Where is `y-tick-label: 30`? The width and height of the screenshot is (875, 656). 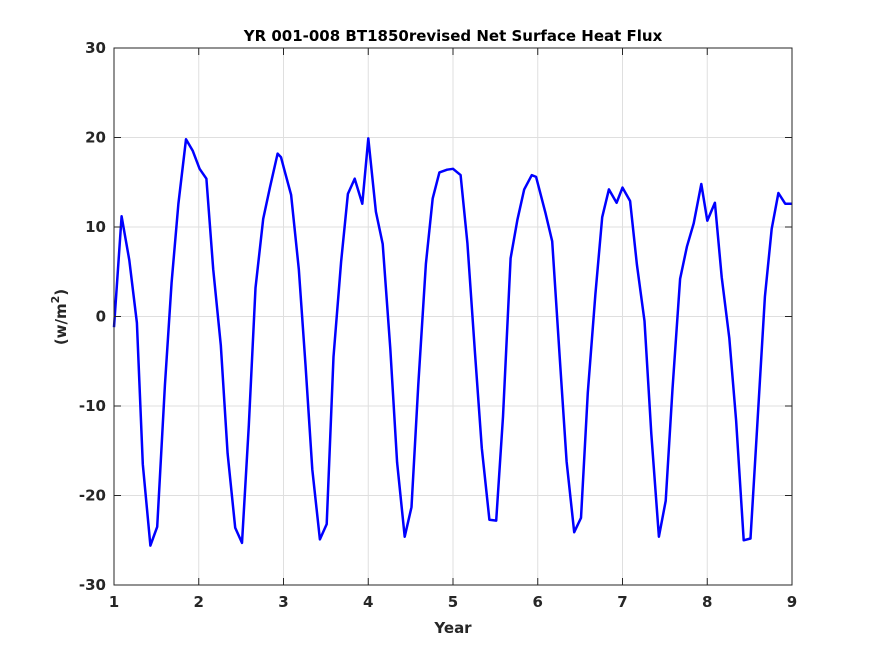 y-tick-label: 30 is located at coordinates (95, 48).